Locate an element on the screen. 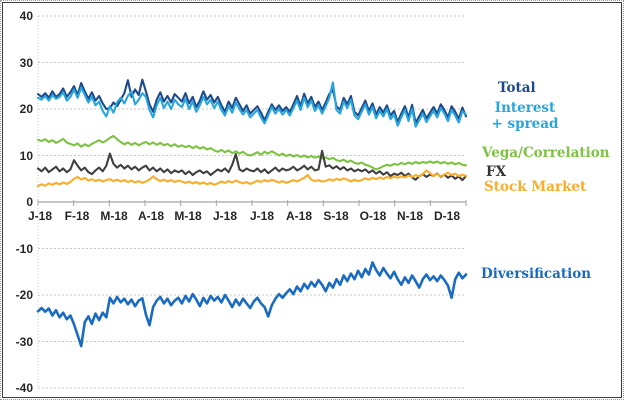 The height and width of the screenshot is (400, 624). x-tick-label: N-18 is located at coordinates (409, 216).